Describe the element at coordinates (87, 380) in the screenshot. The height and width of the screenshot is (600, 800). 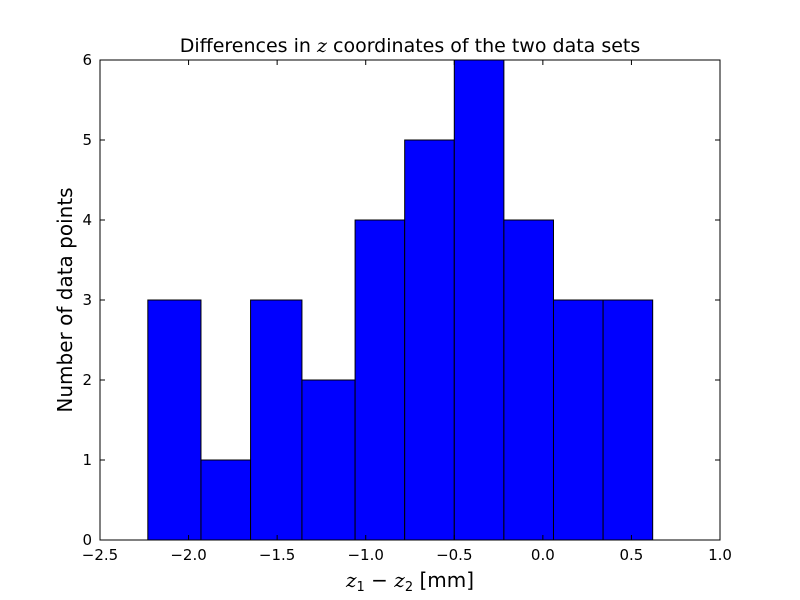
I see `y-tick-label: 2` at that location.